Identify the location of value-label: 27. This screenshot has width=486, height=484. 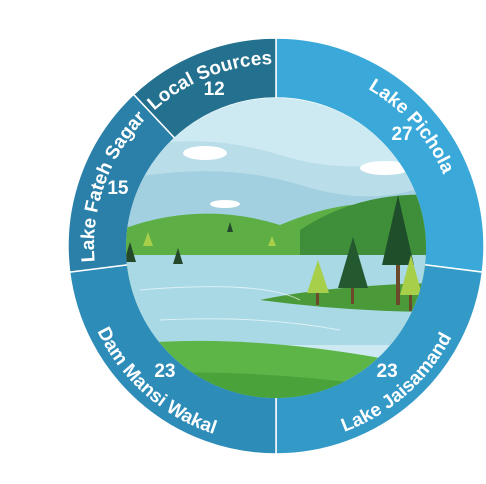
(401, 134).